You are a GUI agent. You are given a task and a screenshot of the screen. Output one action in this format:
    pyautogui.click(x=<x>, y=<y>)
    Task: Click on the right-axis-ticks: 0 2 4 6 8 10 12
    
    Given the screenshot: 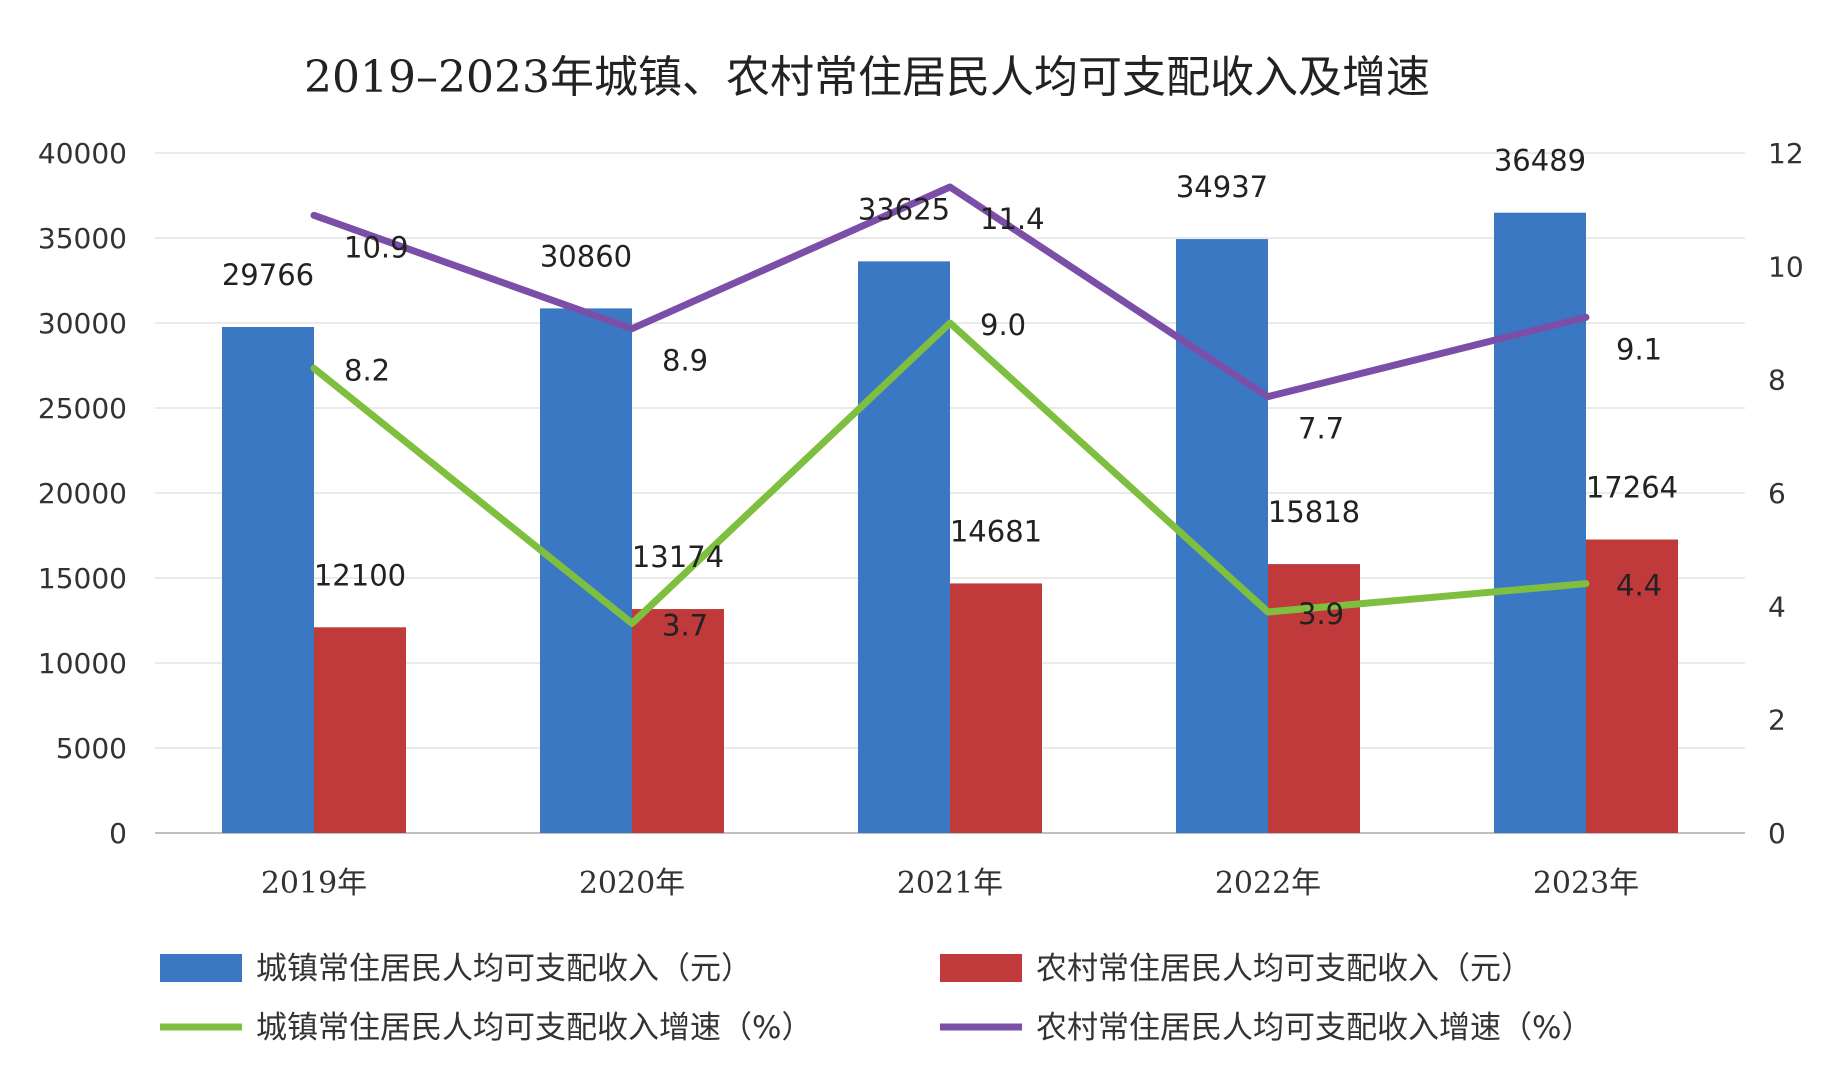 What is the action you would take?
    pyautogui.click(x=1786, y=493)
    